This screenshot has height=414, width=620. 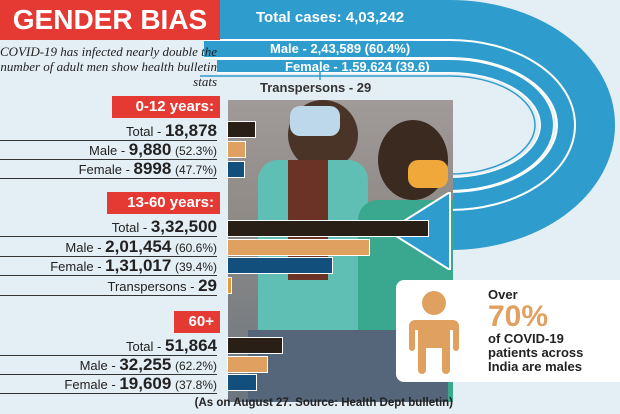 I want to click on row-13-60-male: Male - 2,01,454 (60.6%), so click(x=108, y=247).